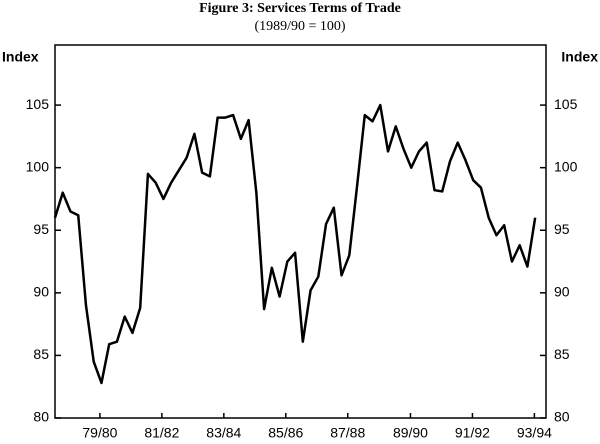  What do you see at coordinates (566, 166) in the screenshot?
I see `y2-tick-label: 100` at bounding box center [566, 166].